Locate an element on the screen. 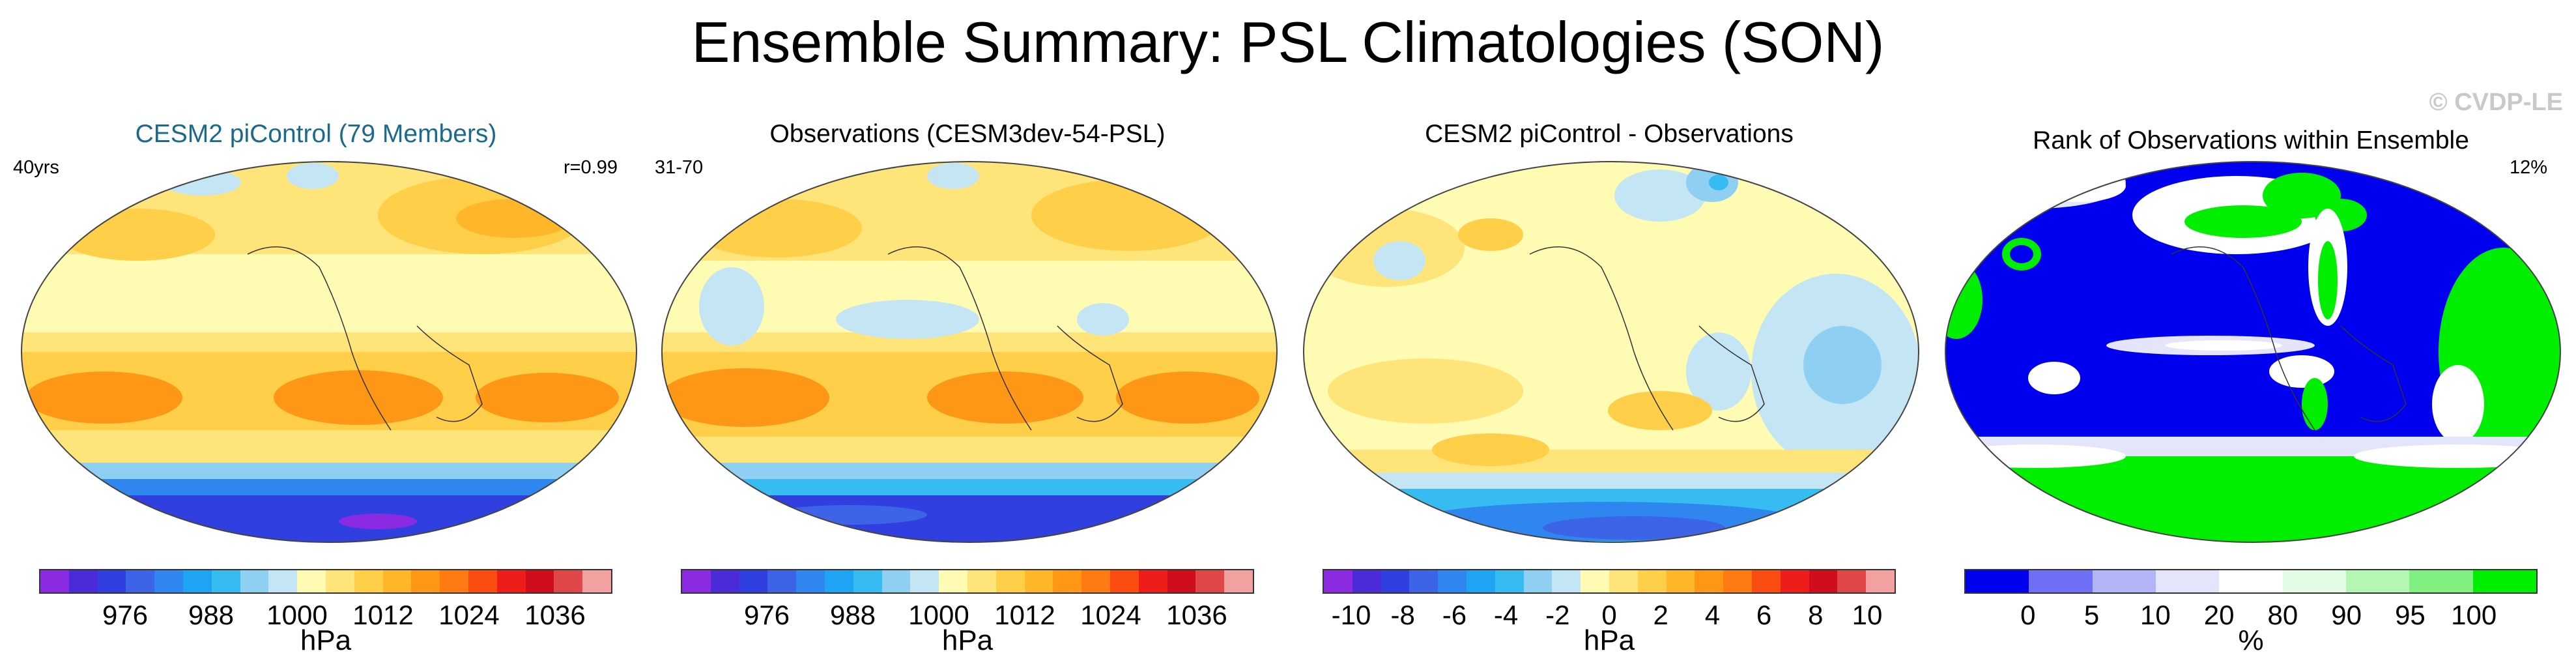  panel-1-colorbar is located at coordinates (325, 582).